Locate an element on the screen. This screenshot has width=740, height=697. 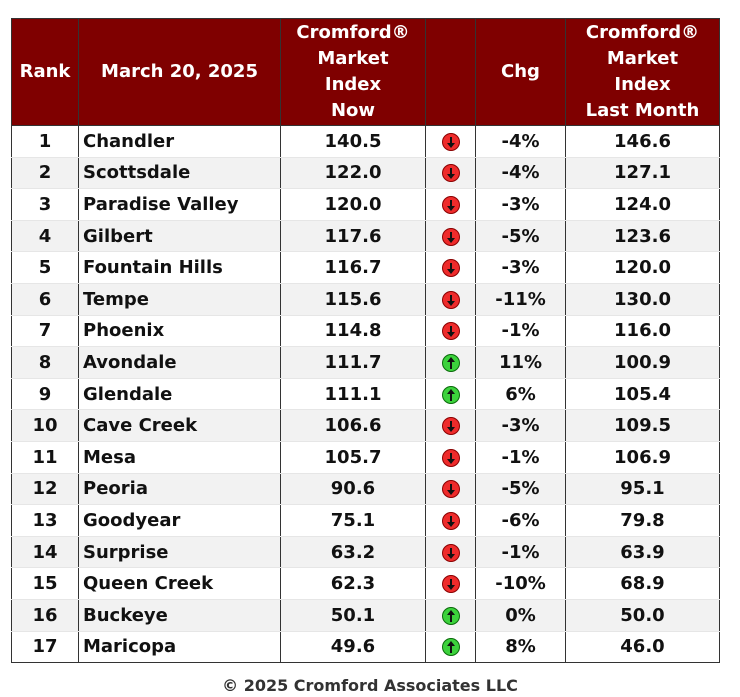
city-cell: Cave Creek is located at coordinates (179, 425).